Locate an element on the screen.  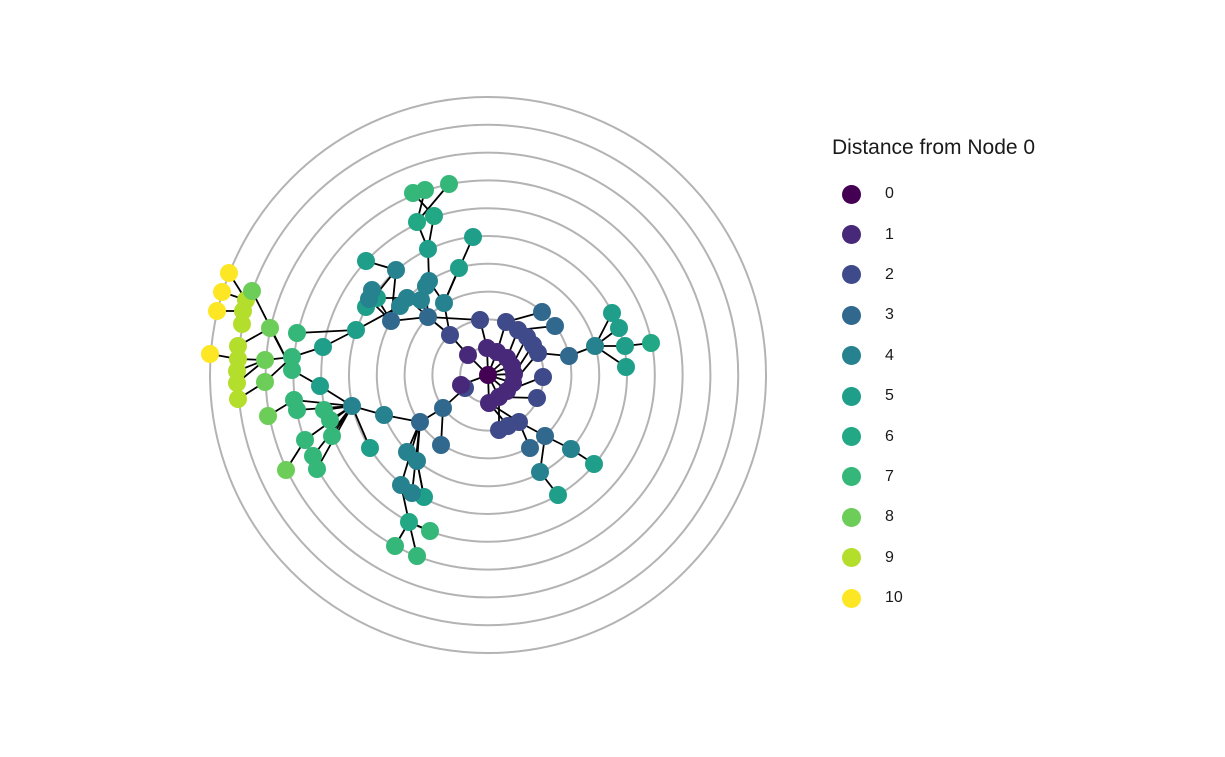
legend-item: 0 is located at coordinates (933, 194).